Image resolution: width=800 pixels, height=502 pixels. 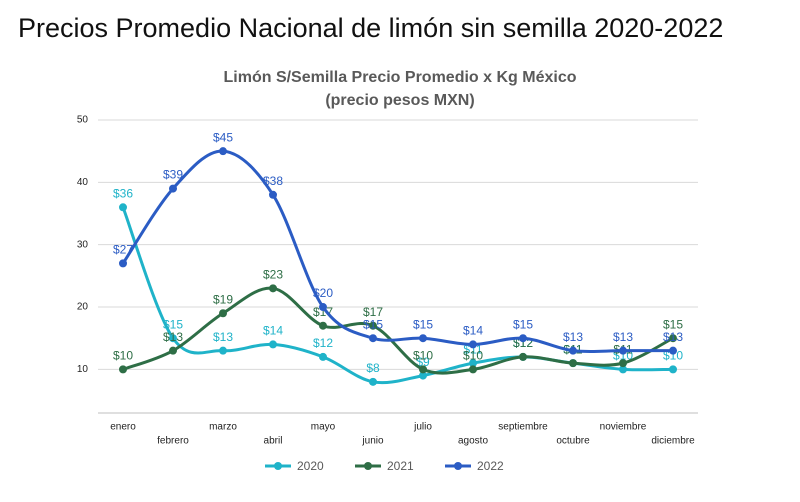 What do you see at coordinates (400, 466) in the screenshot?
I see `legend-label: 2021` at bounding box center [400, 466].